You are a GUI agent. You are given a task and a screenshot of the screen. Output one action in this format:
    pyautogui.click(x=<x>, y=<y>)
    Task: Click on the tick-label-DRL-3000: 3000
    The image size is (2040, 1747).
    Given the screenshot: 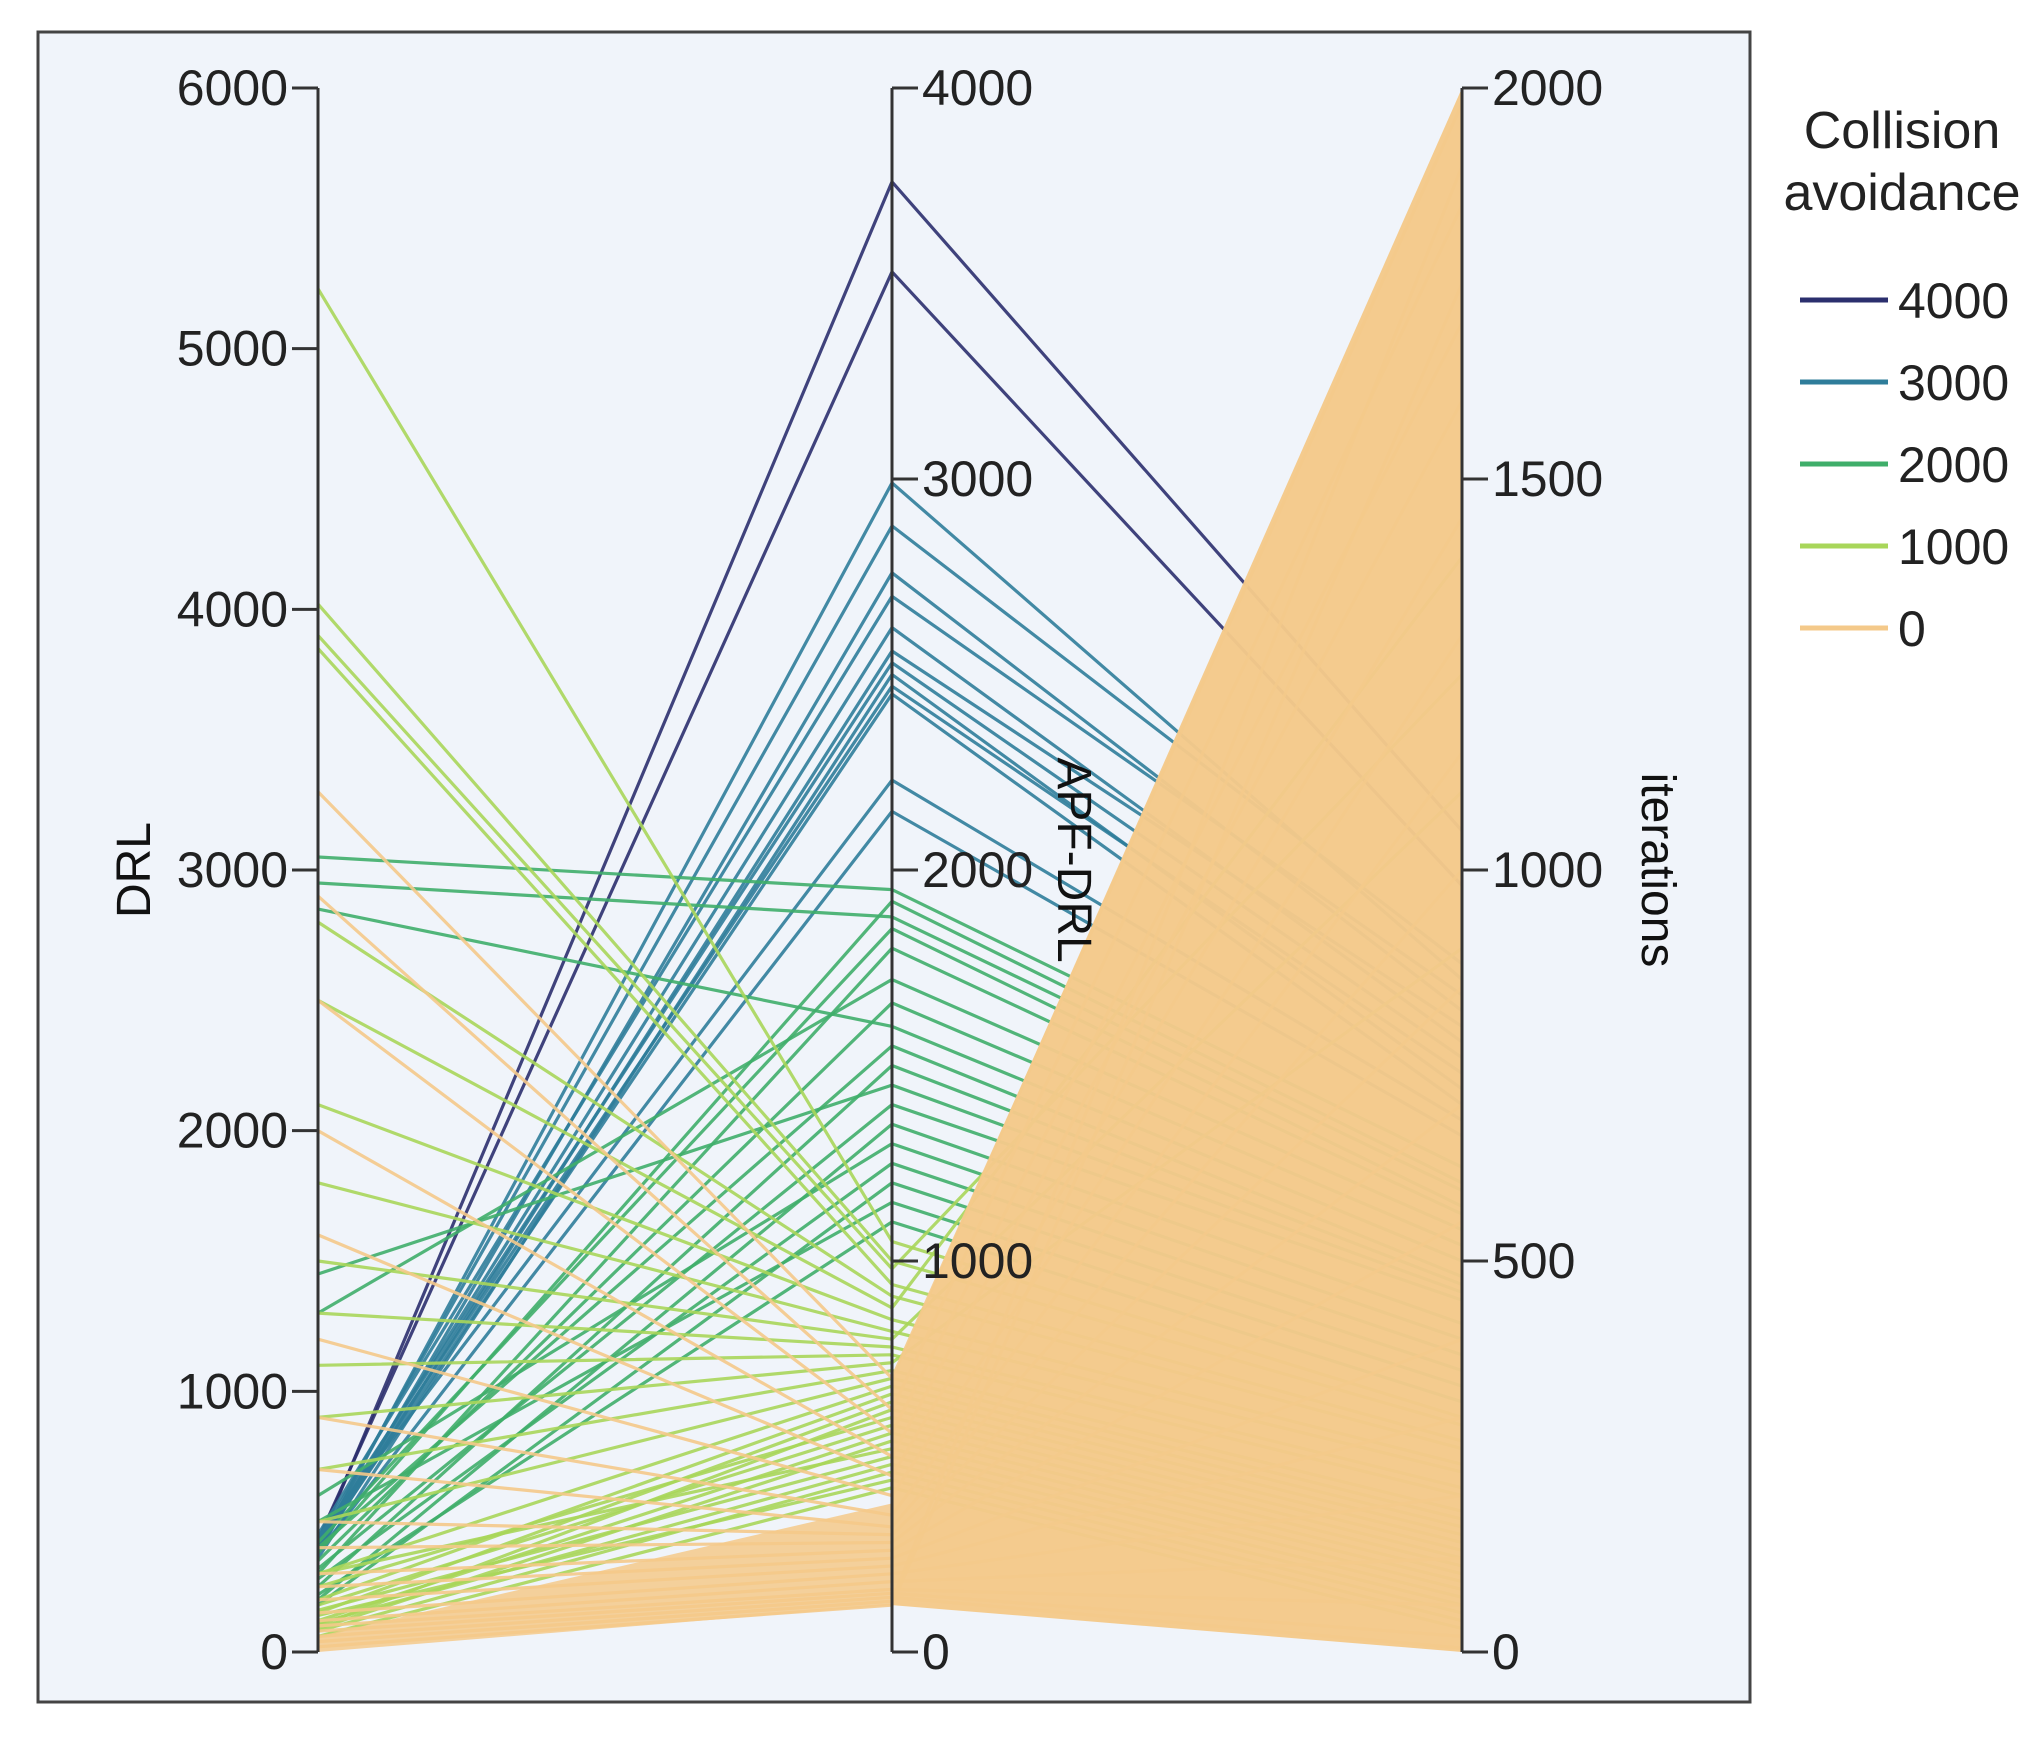 What is the action you would take?
    pyautogui.click(x=232, y=870)
    